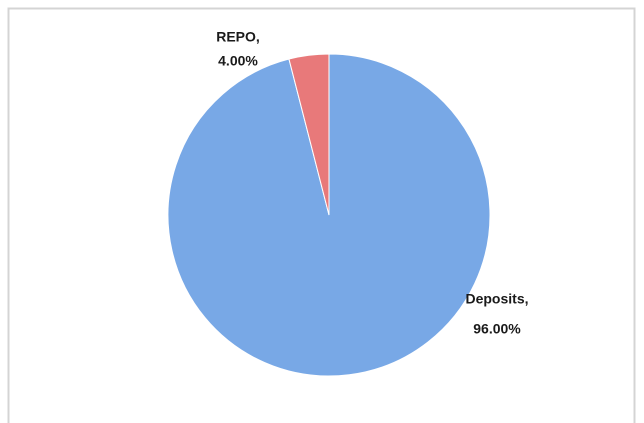  I want to click on pie-slice, so click(309, 134).